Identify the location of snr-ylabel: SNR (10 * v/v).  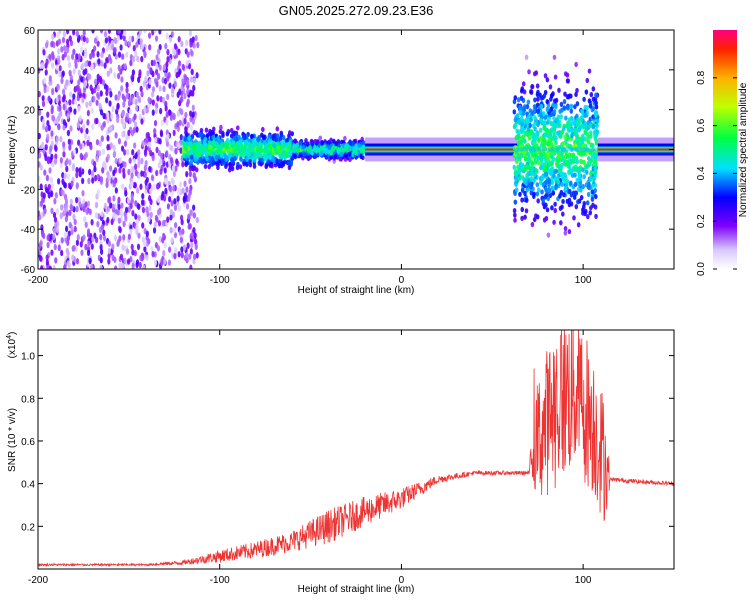
(12, 440).